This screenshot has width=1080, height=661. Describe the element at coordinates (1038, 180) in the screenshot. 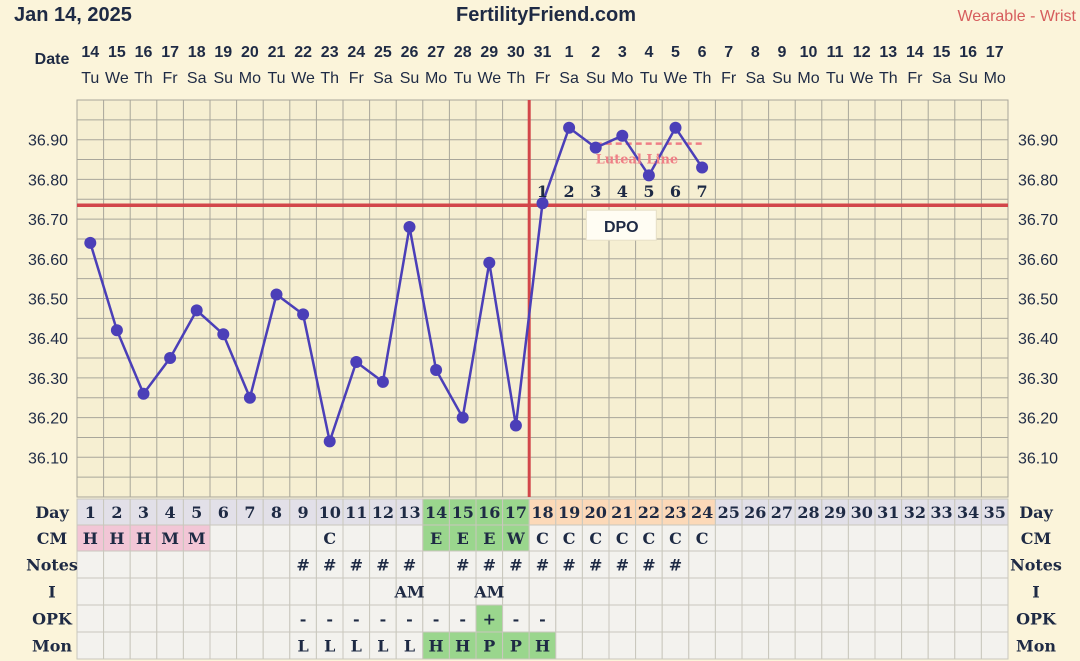

I see `y-tick-label: 36.80` at that location.